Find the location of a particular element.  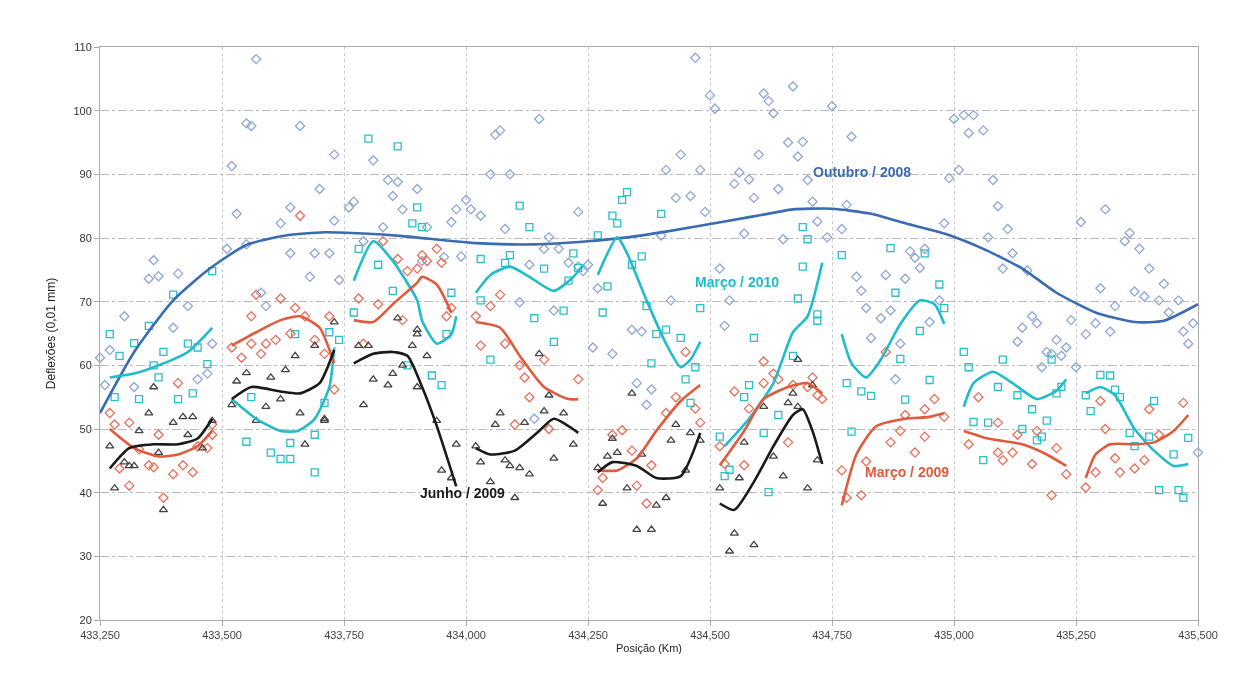

y-axis-title: Deflexões (0,01 mm) is located at coordinates (50, 333).